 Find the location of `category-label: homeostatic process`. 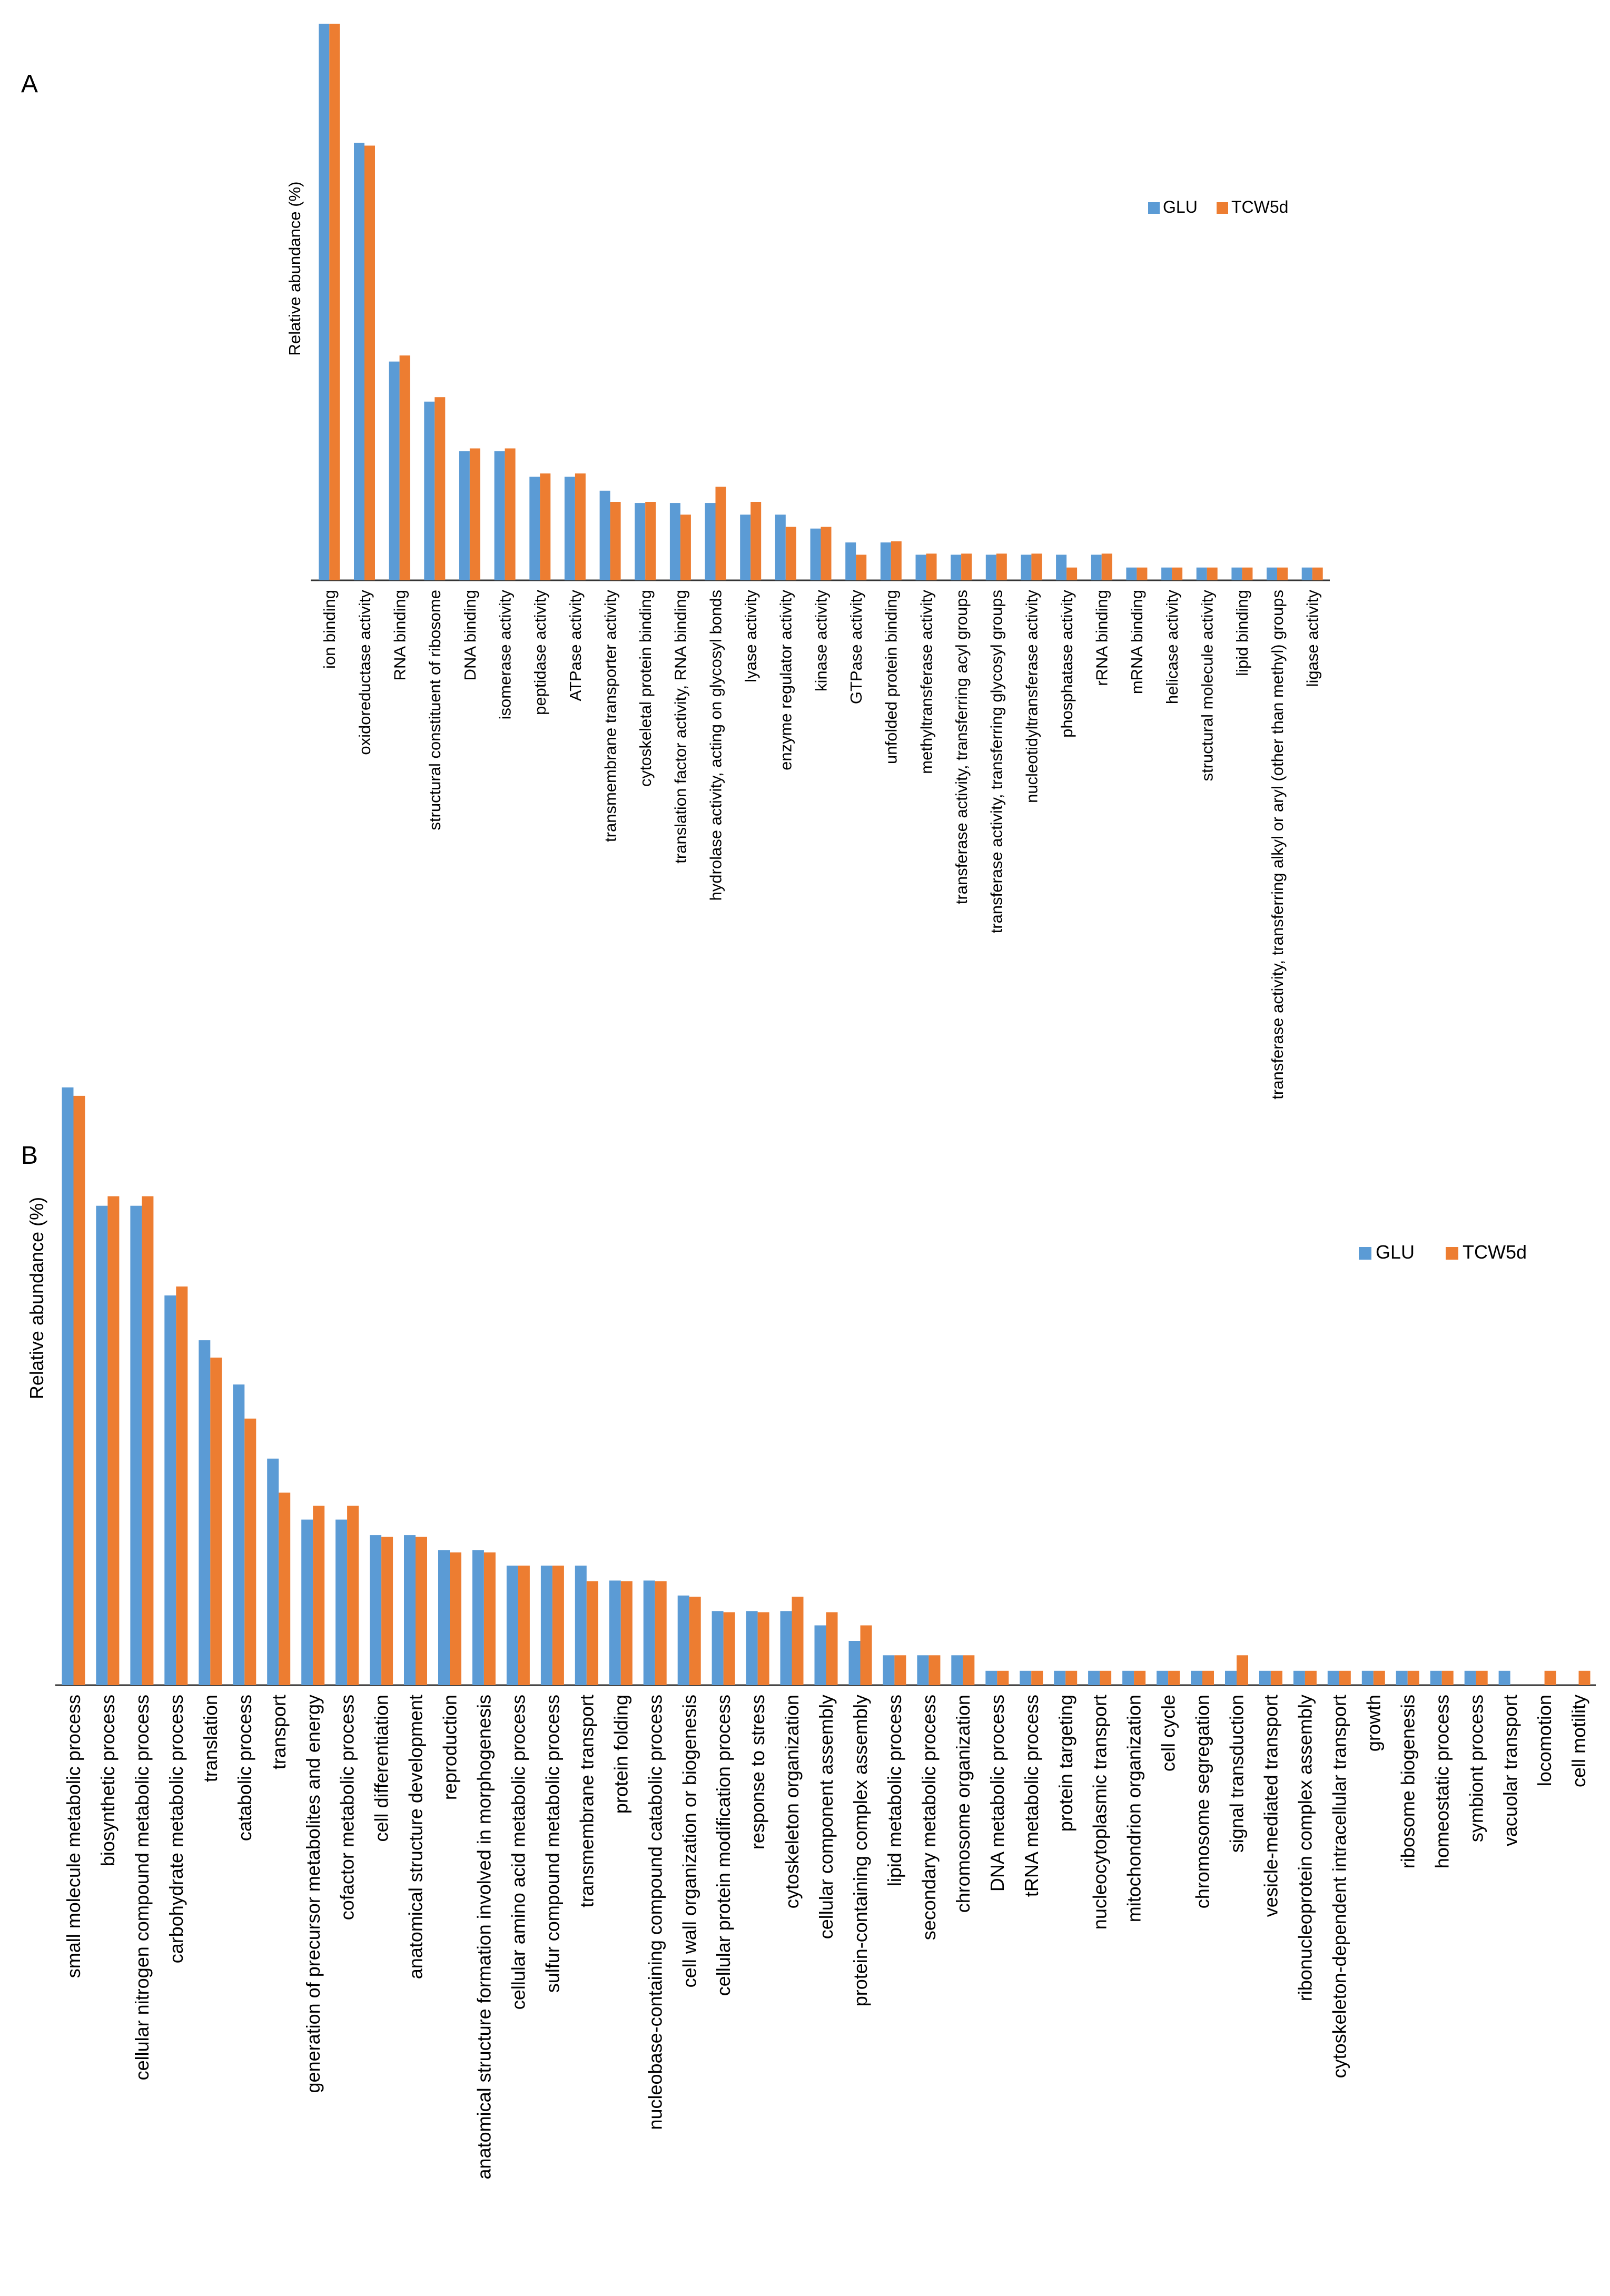

category-label: homeostatic process is located at coordinates (1442, 1781).